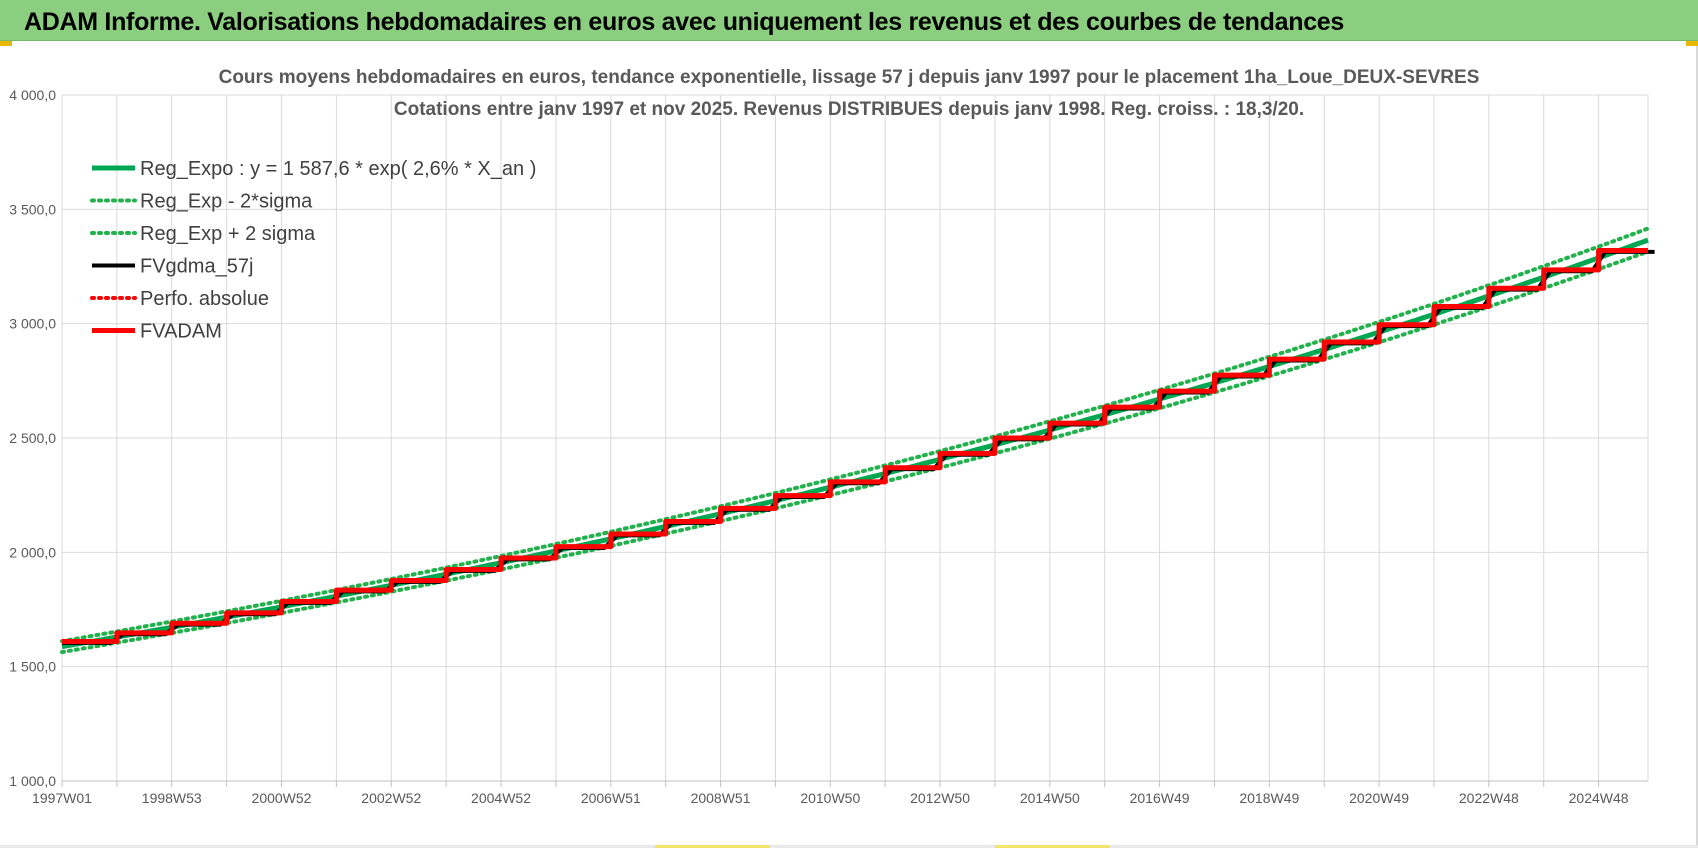  Describe the element at coordinates (204, 299) in the screenshot. I see `legend-label: Perfo. absolue` at that location.